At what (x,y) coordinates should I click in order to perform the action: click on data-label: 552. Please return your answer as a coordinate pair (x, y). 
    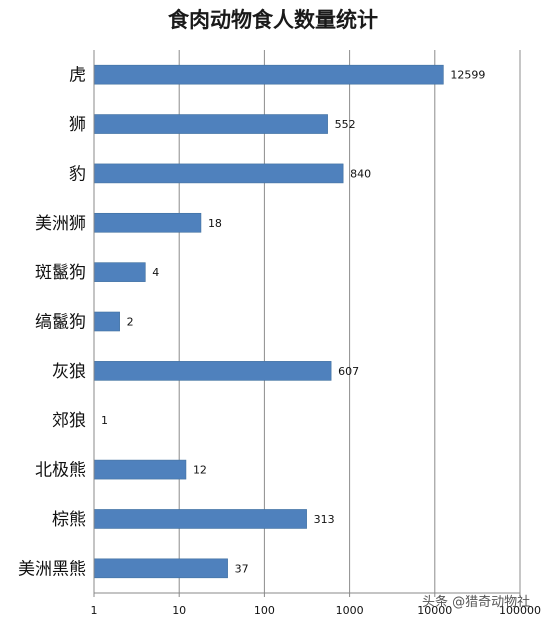
    Looking at the image, I should click on (345, 124).